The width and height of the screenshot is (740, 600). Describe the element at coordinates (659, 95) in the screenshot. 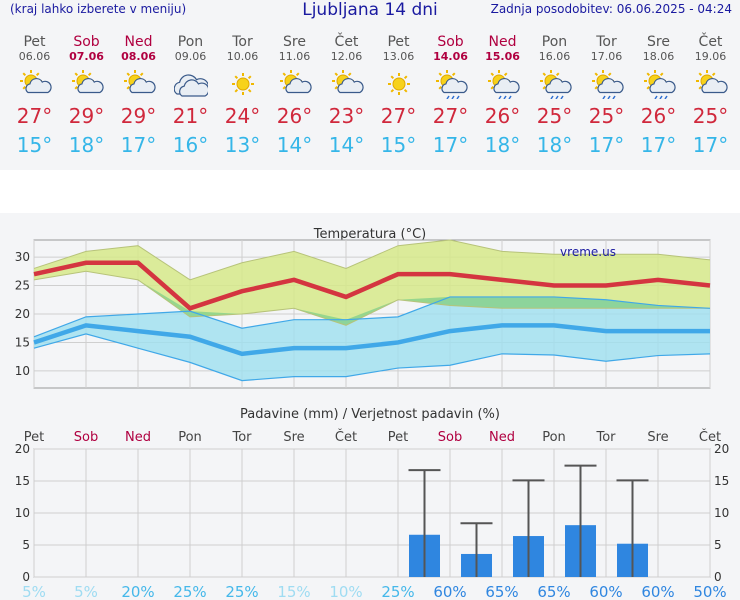

I see `day-forecast: Sre 18.06 26° 17°` at that location.